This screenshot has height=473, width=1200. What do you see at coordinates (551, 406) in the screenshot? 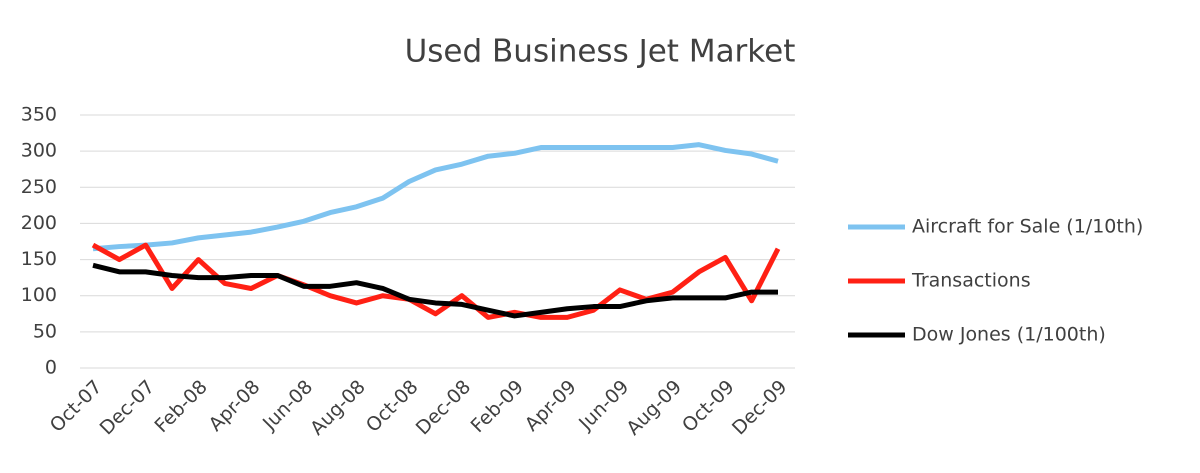
I see `x-tick-label: Apr-09` at bounding box center [551, 406].